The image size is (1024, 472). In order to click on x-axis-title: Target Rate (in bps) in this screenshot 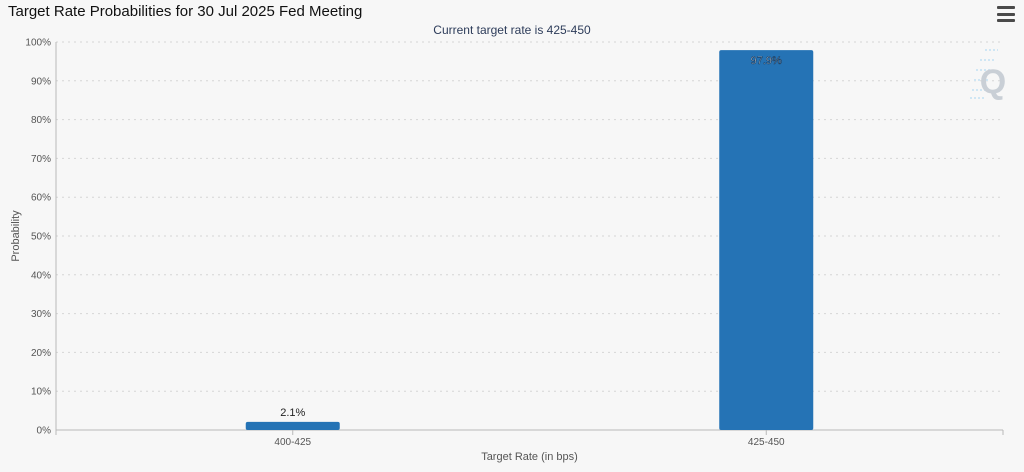, I will do `click(529, 457)`.